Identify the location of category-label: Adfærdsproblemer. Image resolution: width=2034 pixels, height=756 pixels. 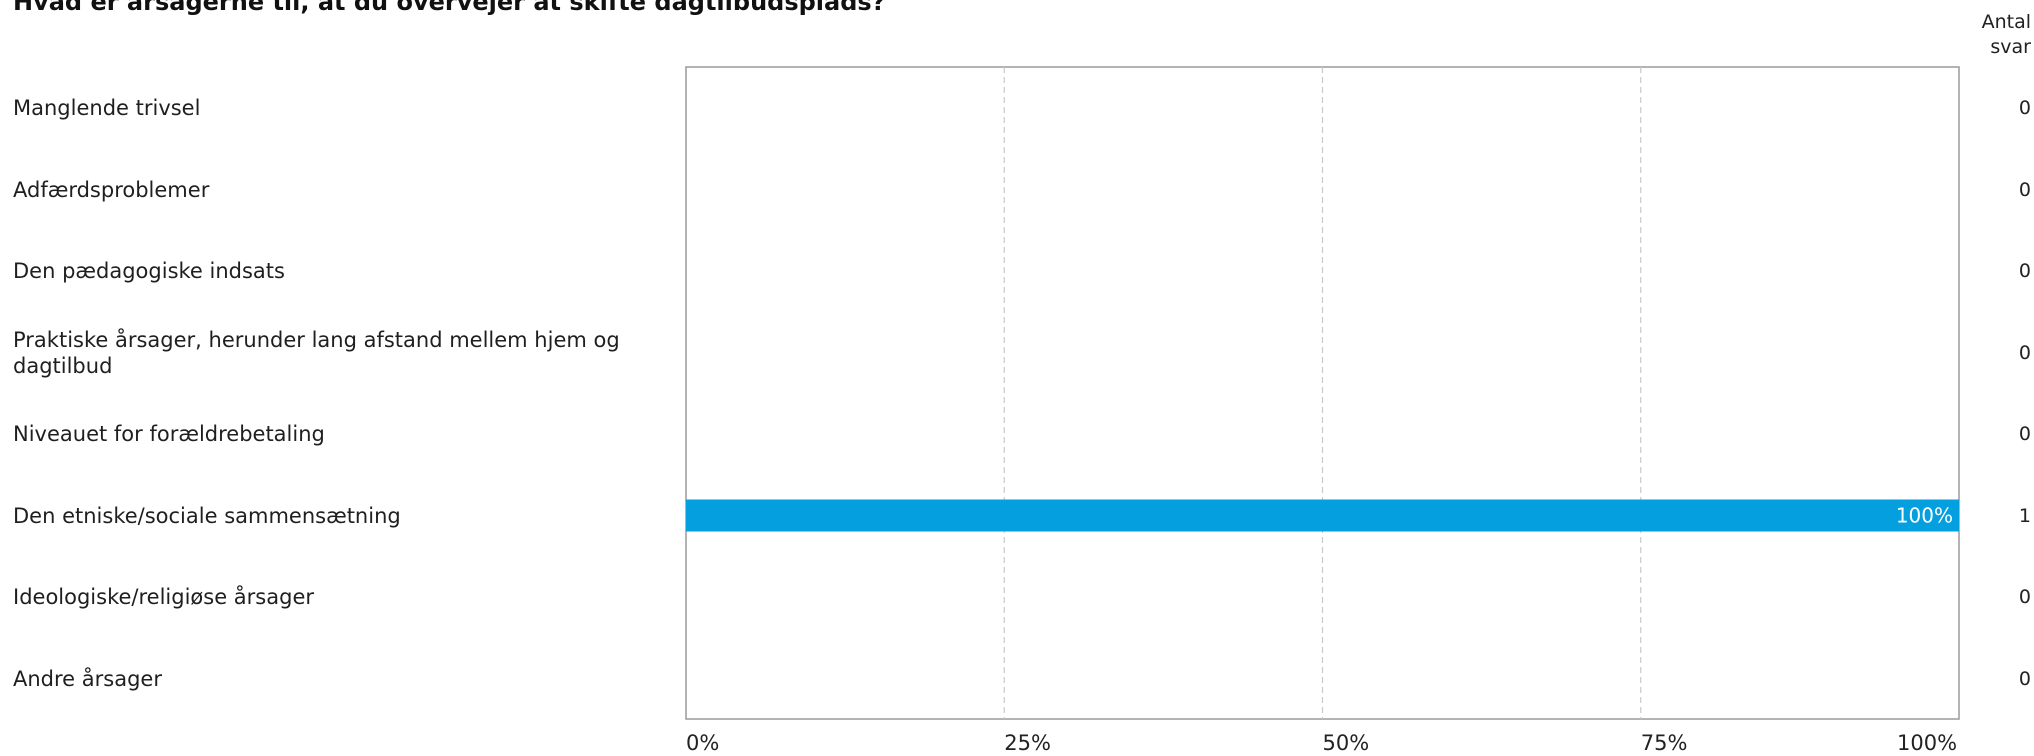
(111, 189).